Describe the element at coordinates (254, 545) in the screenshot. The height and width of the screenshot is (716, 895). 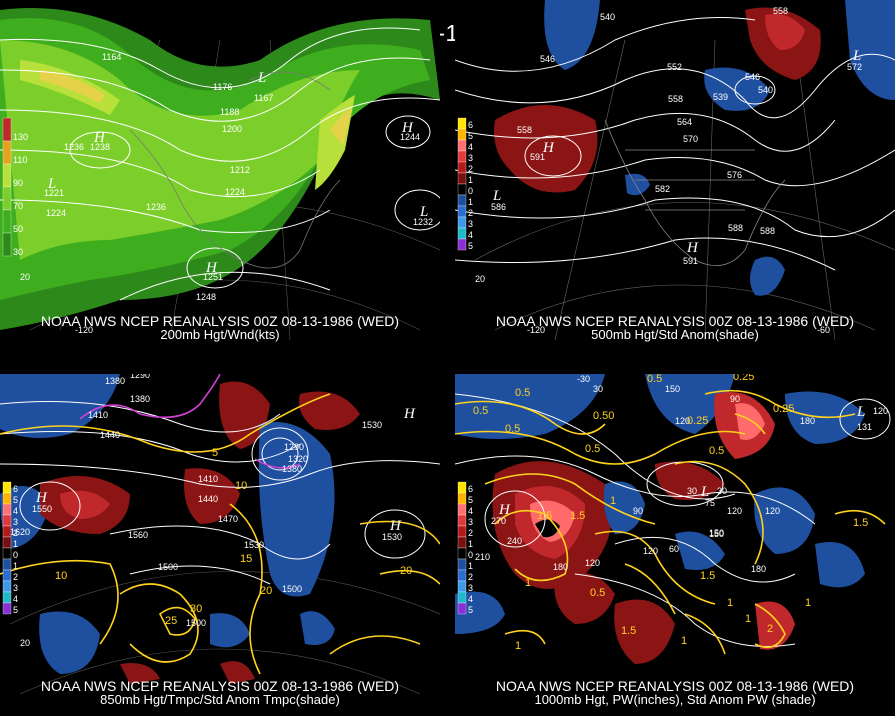
I see `svg-text: 1530` at that location.